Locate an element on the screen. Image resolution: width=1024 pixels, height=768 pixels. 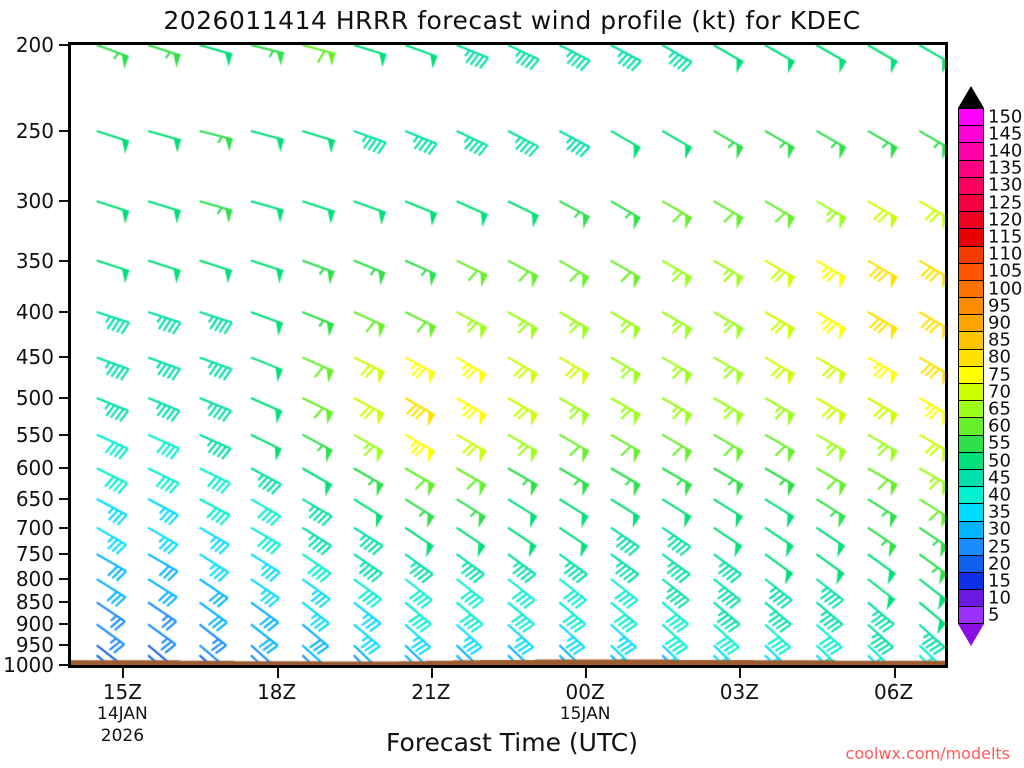
colorbar-tick-label: 65 is located at coordinates (999, 409).